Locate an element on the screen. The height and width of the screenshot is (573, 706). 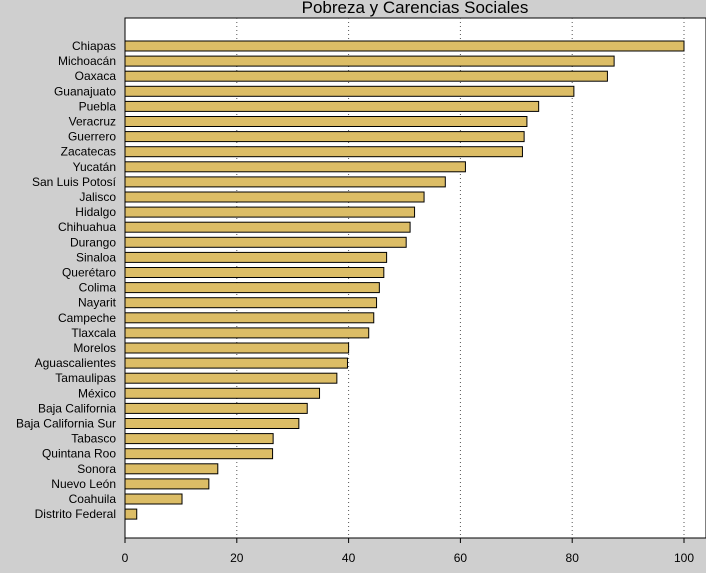
x-tick-label: 100 is located at coordinates (684, 558).